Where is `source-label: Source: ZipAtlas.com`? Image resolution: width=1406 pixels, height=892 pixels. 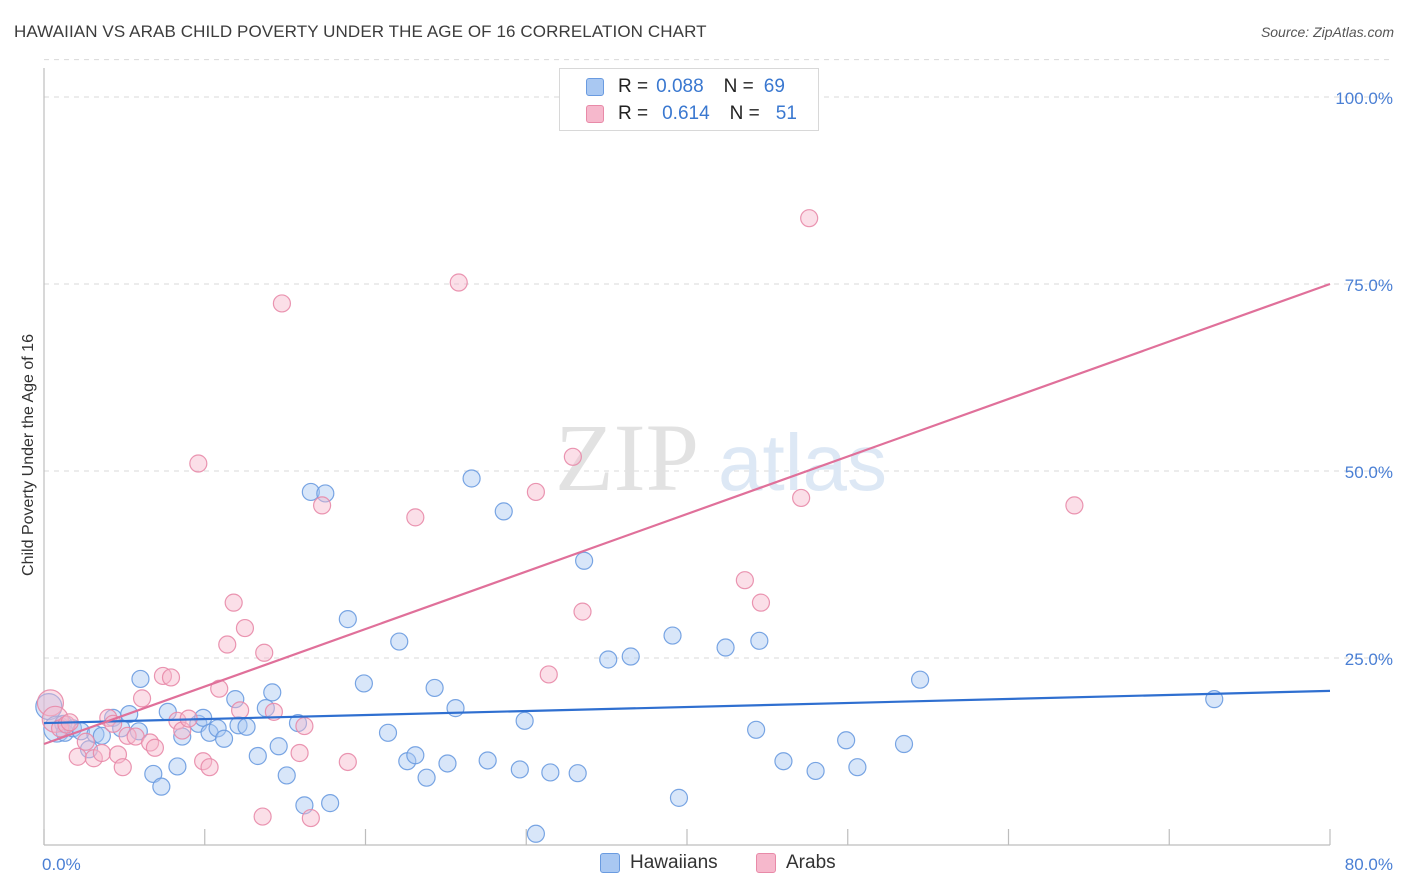 source-label: Source: ZipAtlas.com is located at coordinates (1327, 32).